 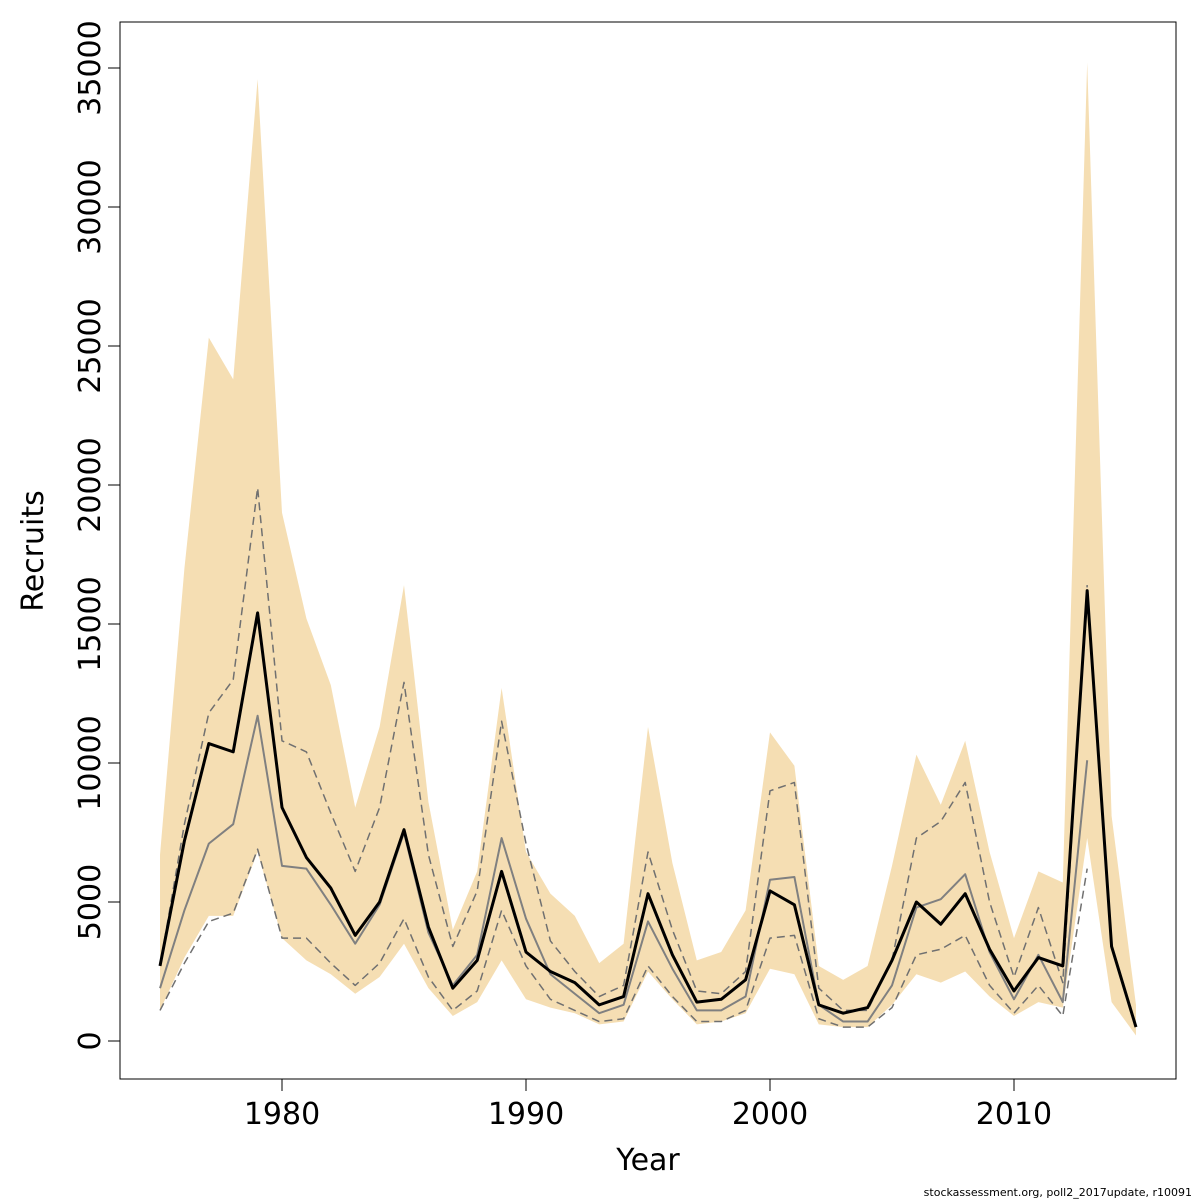 I want to click on series-line, so click(x=623, y=938).